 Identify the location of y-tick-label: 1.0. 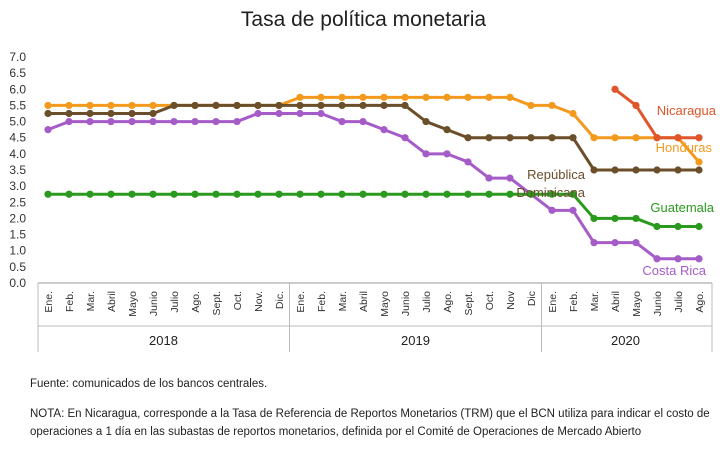
(17, 251).